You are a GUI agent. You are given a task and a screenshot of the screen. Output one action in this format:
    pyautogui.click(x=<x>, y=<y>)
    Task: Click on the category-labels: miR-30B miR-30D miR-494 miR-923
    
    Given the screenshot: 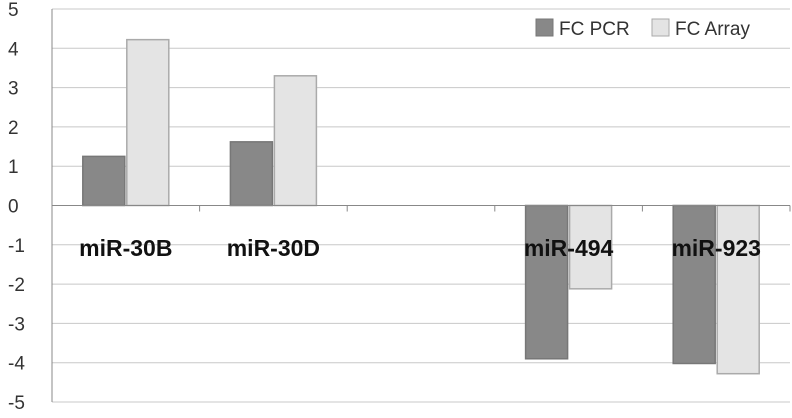 What is the action you would take?
    pyautogui.click(x=420, y=248)
    